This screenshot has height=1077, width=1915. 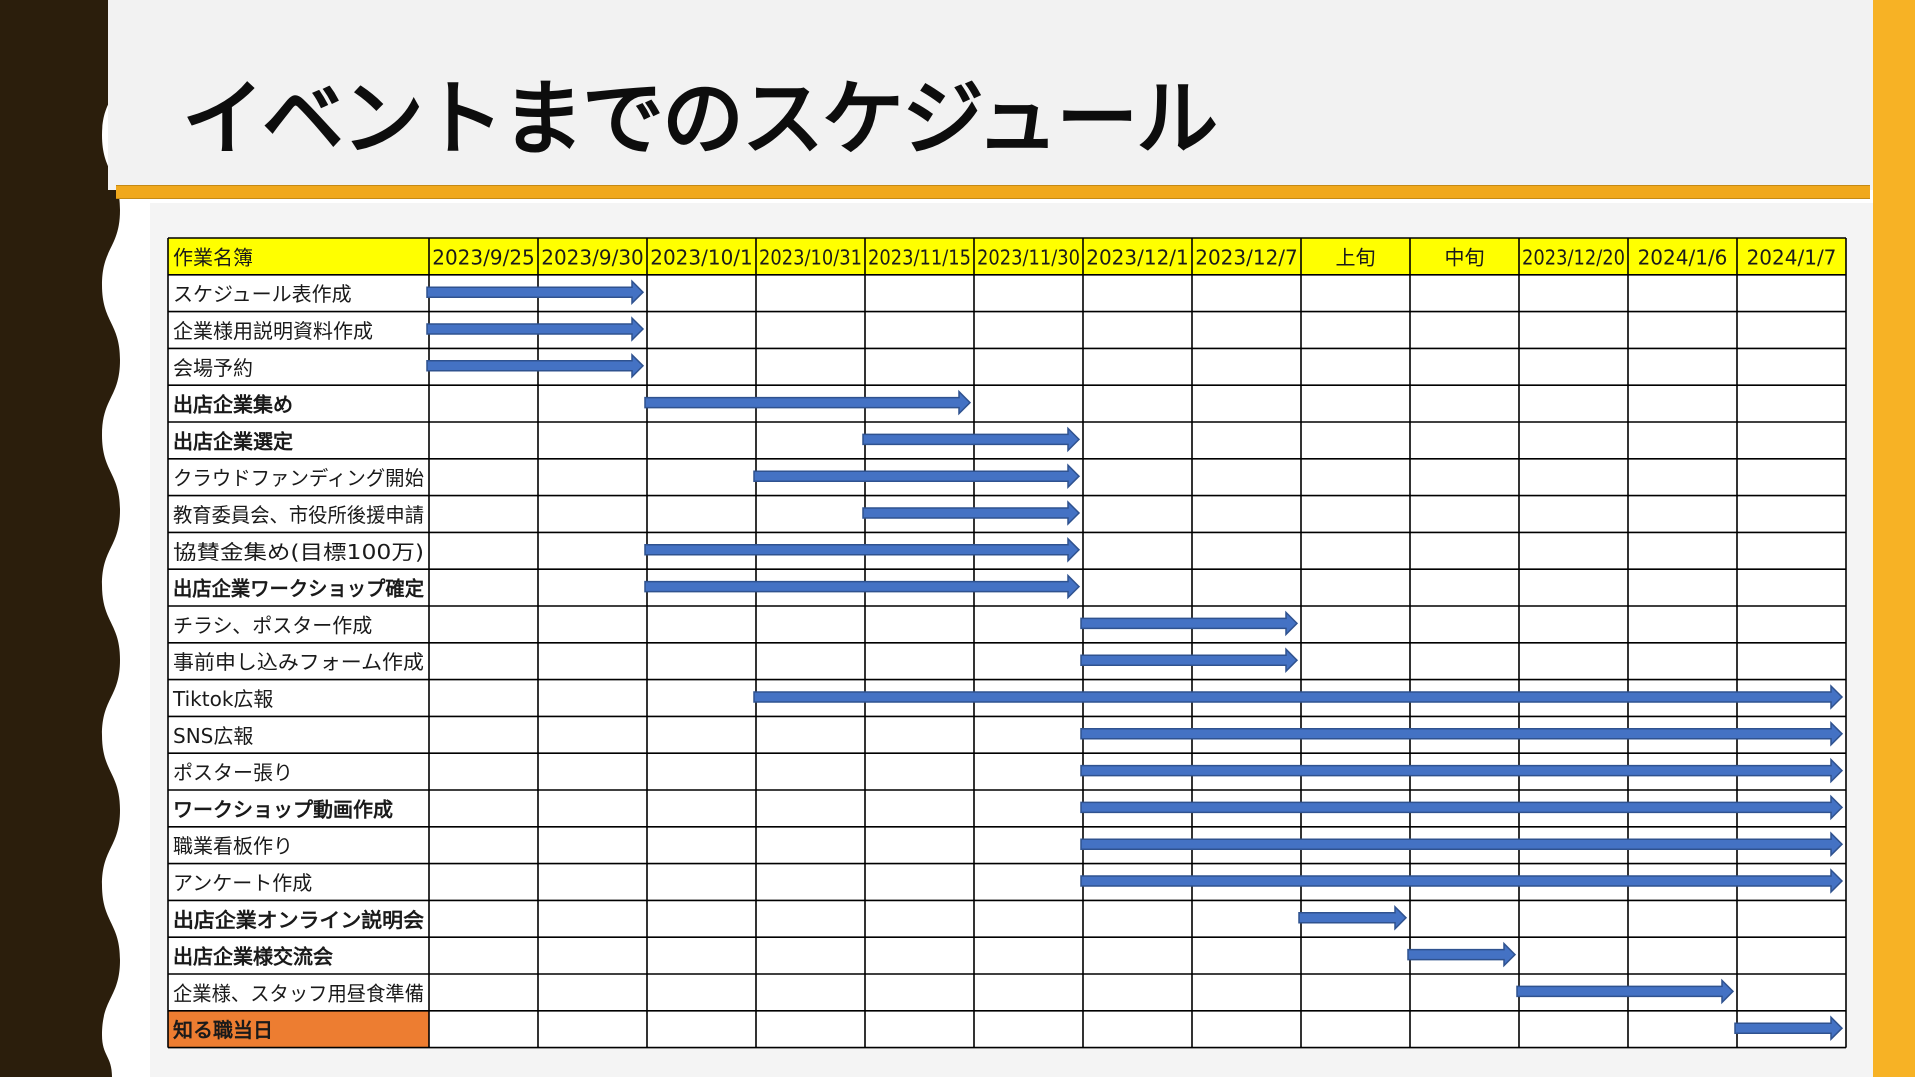 I want to click on column-header-label: 2023/12/20, so click(x=1573, y=257).